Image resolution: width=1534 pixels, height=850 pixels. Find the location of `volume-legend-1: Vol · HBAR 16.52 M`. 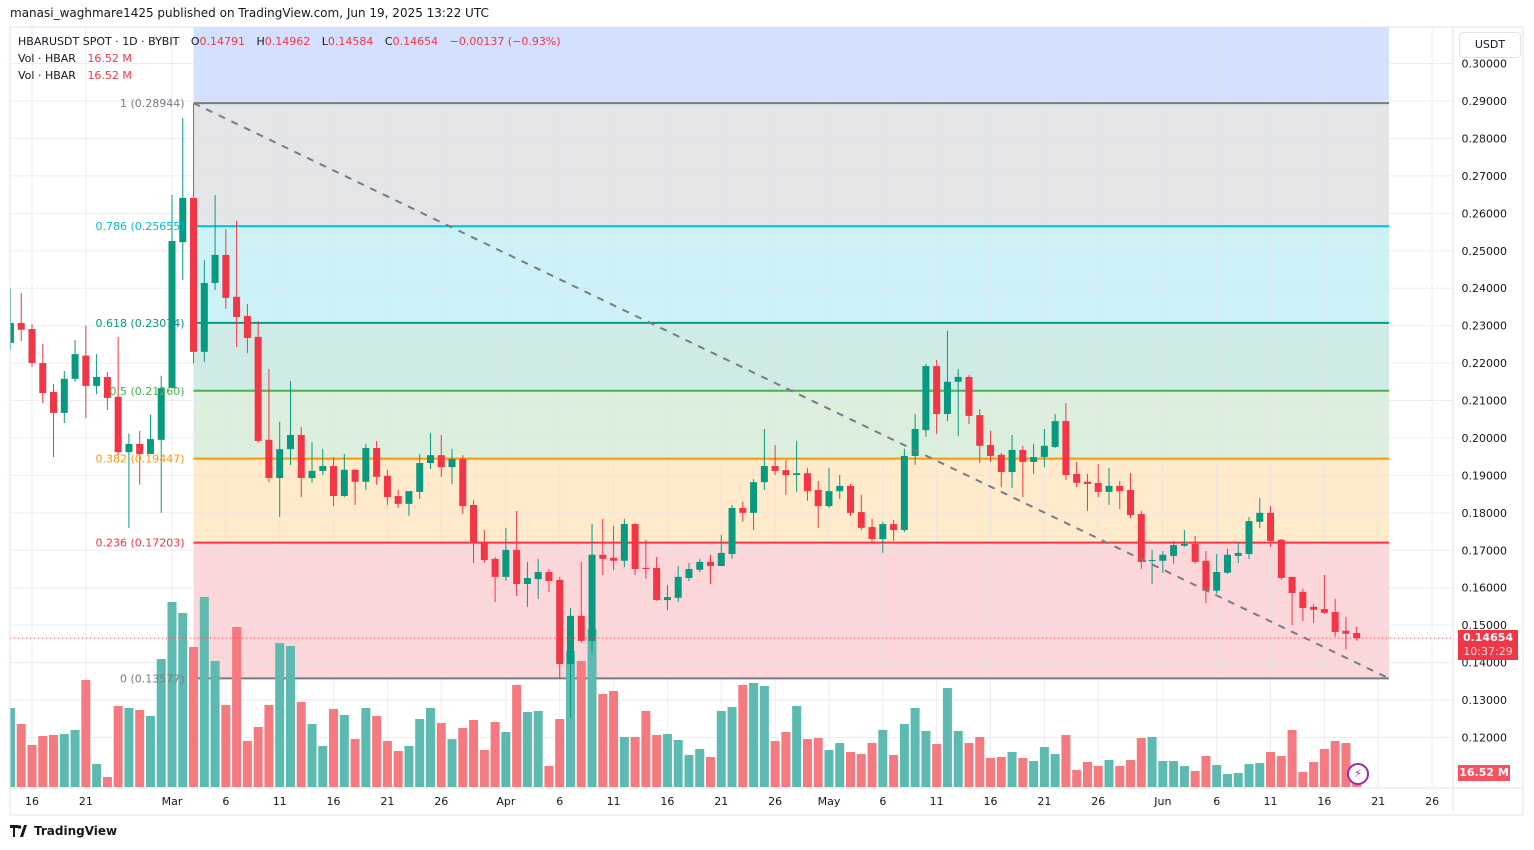

volume-legend-1: Vol · HBAR 16.52 M is located at coordinates (75, 58).